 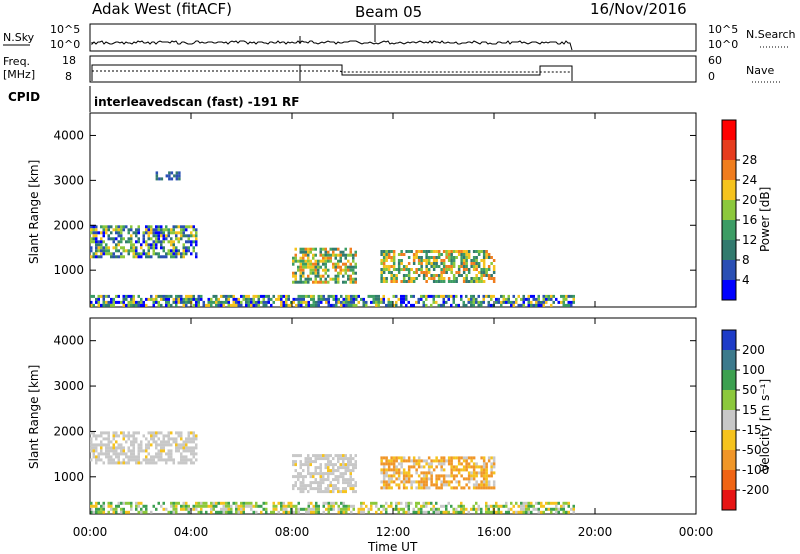 What do you see at coordinates (68, 270) in the screenshot?
I see `y-tick-label: 1000` at bounding box center [68, 270].